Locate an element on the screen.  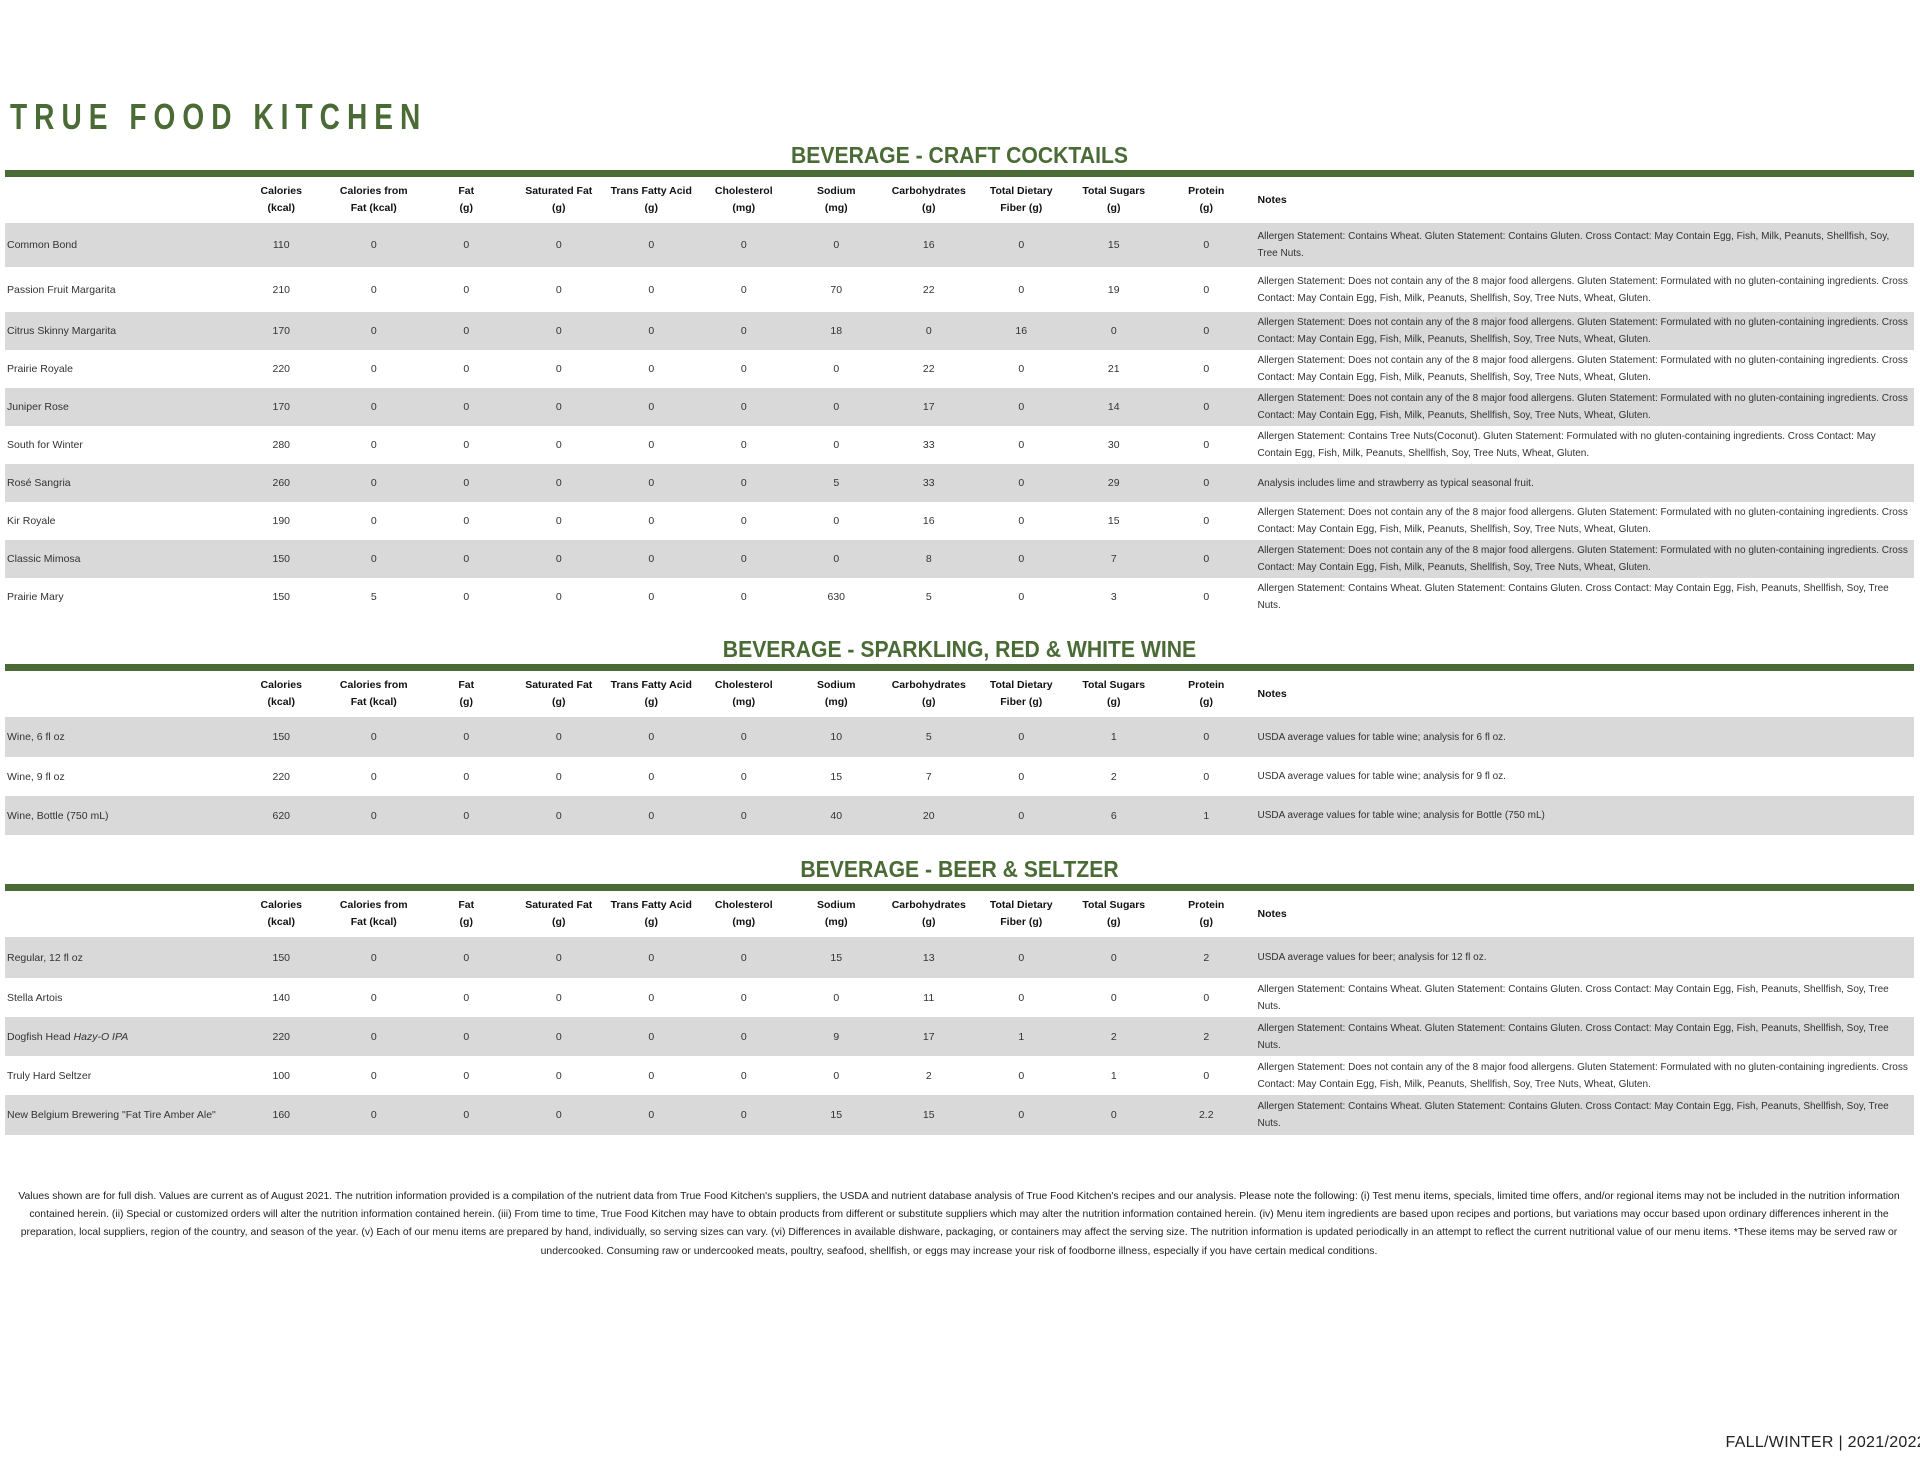
item-name-text: Juniper Rose is located at coordinates (38, 407).